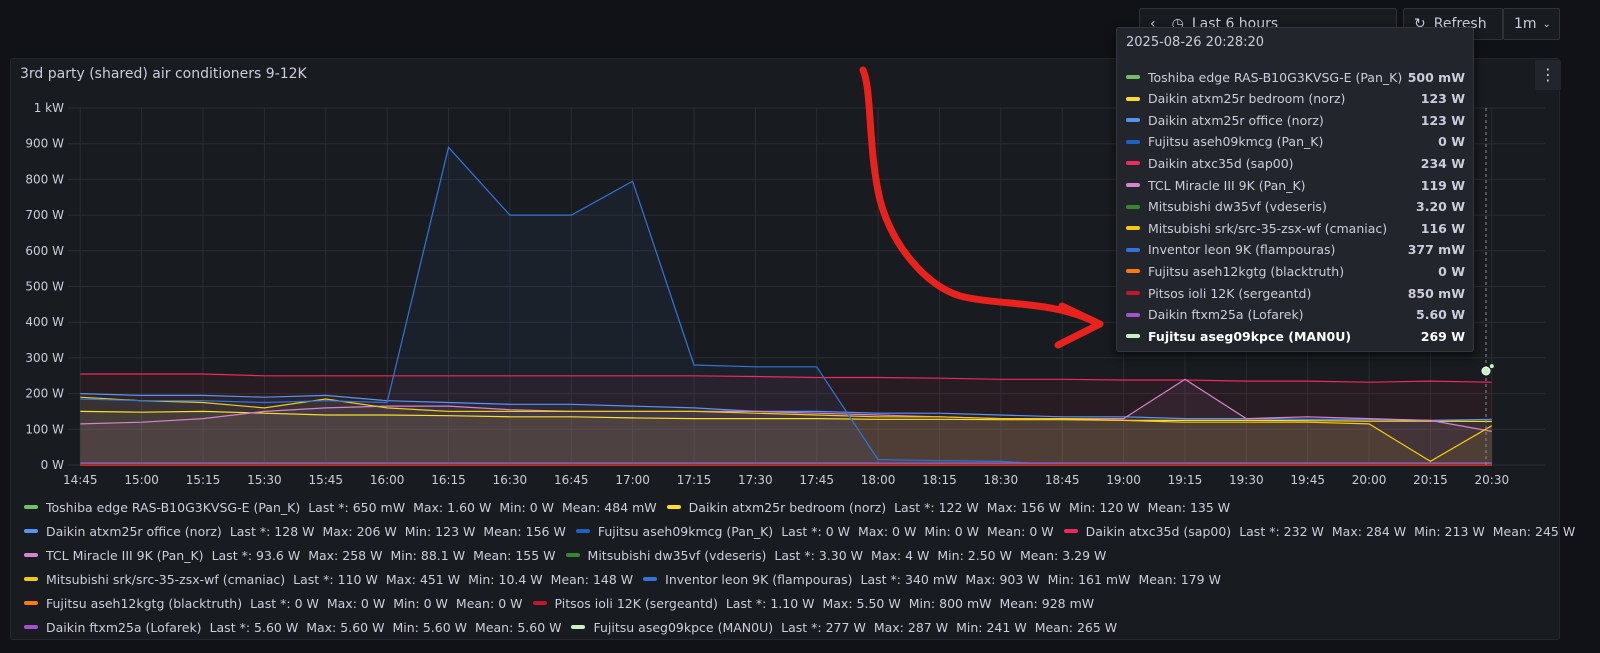 The width and height of the screenshot is (1600, 653). I want to click on interval-label: 1m, so click(1525, 24).